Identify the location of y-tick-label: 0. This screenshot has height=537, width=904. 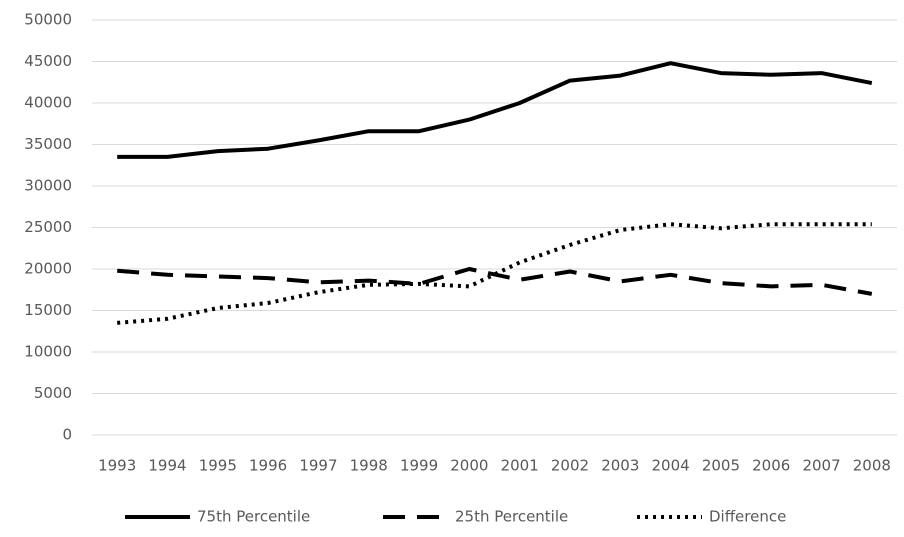
(67, 435).